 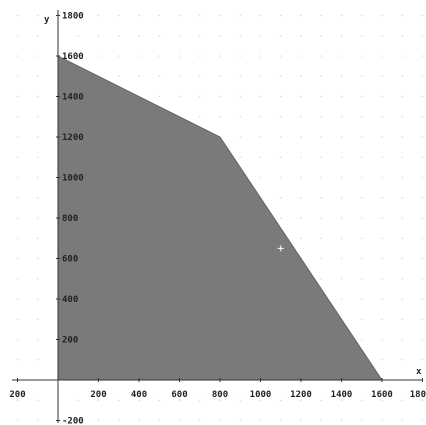 I want to click on y-axis-label: y, so click(x=47, y=20).